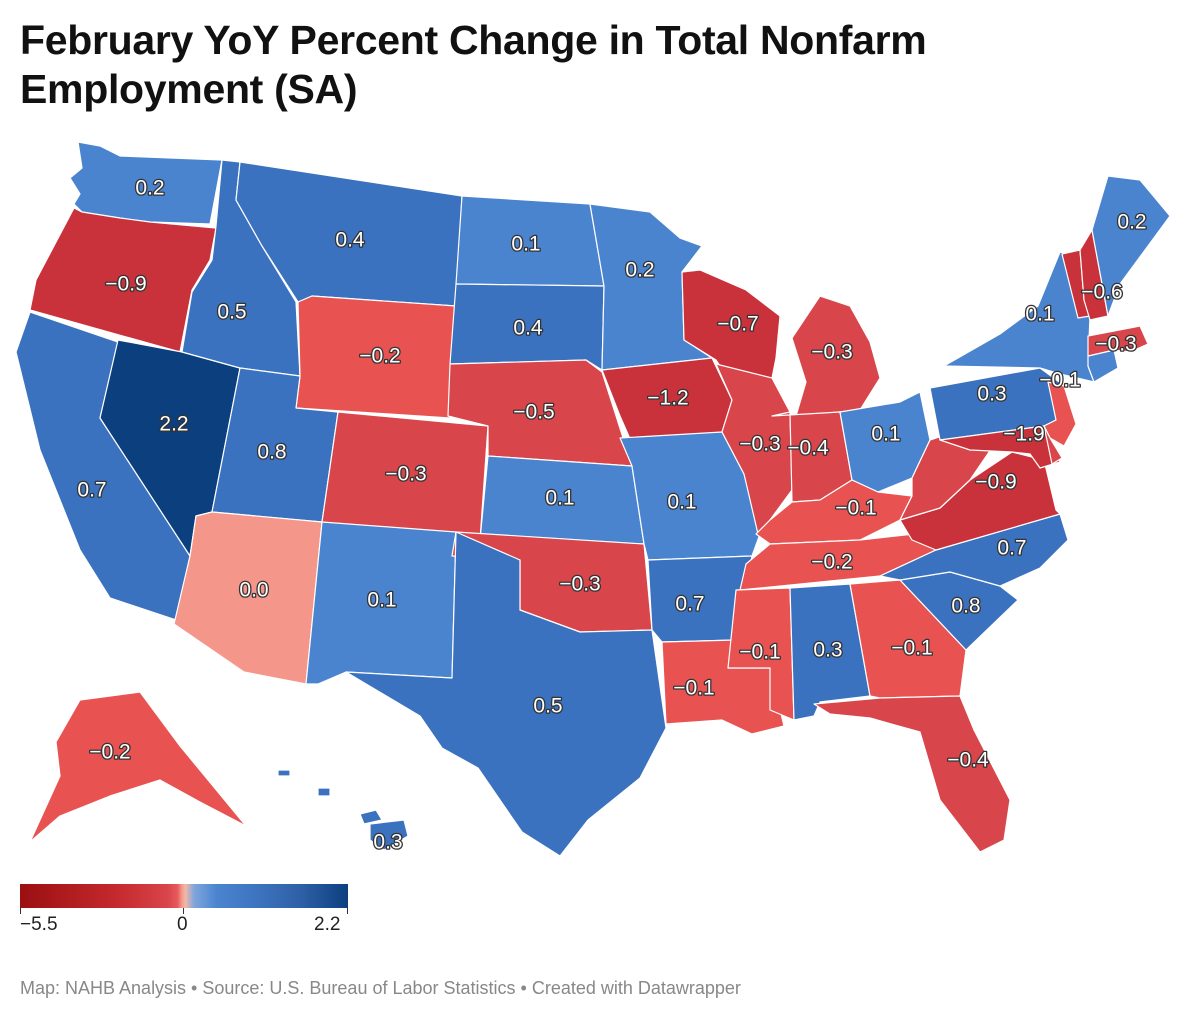  What do you see at coordinates (20, 911) in the screenshot?
I see `legend-tick-min` at bounding box center [20, 911].